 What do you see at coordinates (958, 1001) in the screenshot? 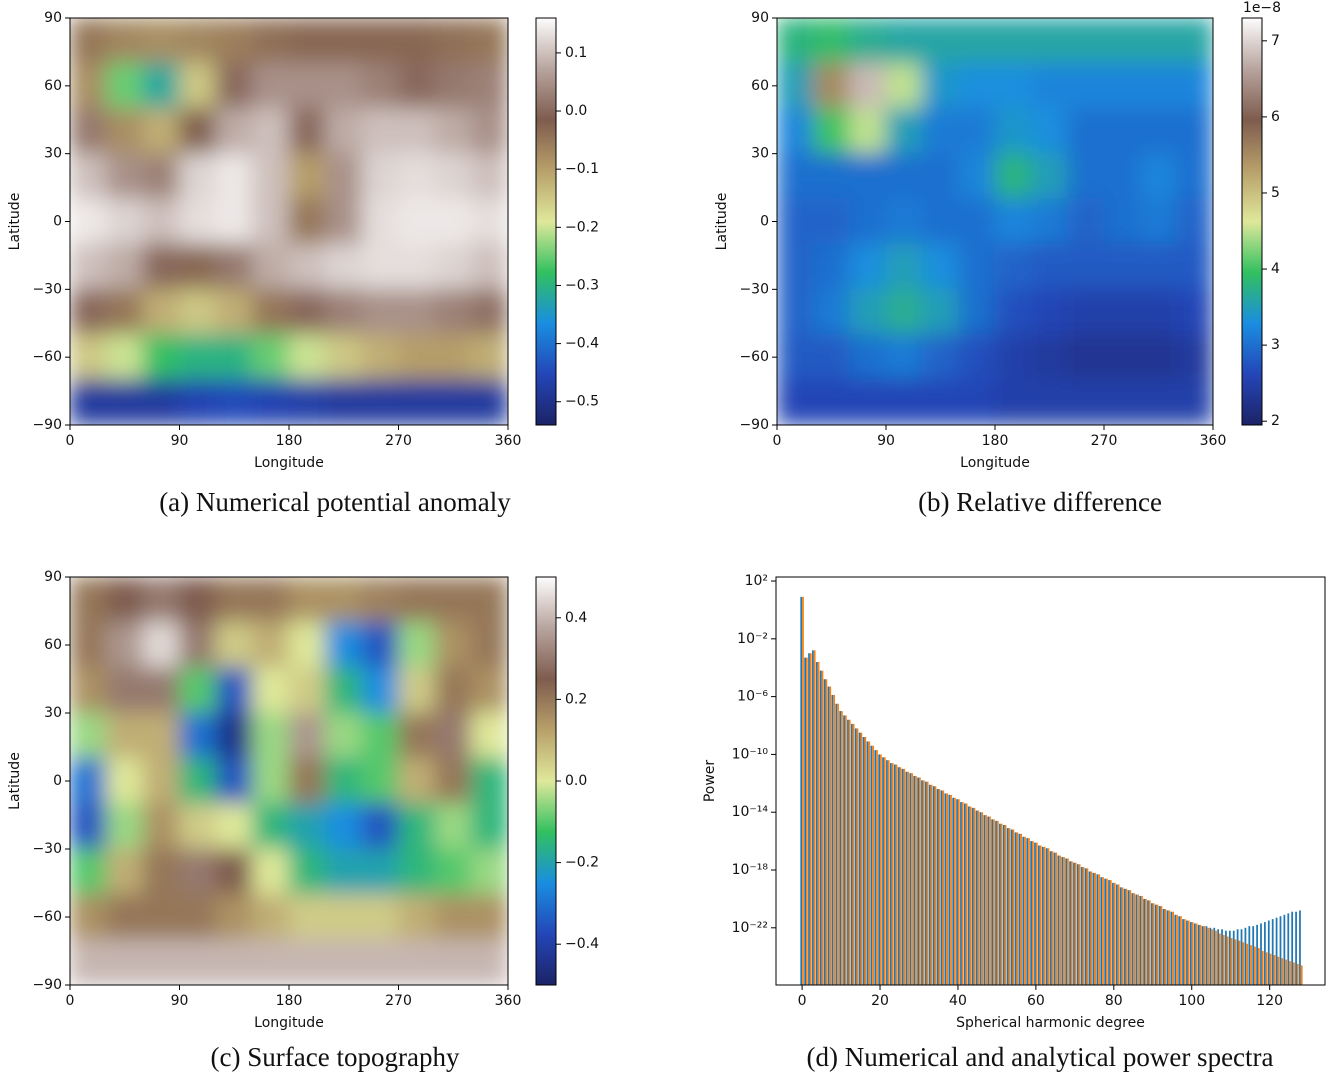
I see `x-tick-label: 40` at bounding box center [958, 1001].